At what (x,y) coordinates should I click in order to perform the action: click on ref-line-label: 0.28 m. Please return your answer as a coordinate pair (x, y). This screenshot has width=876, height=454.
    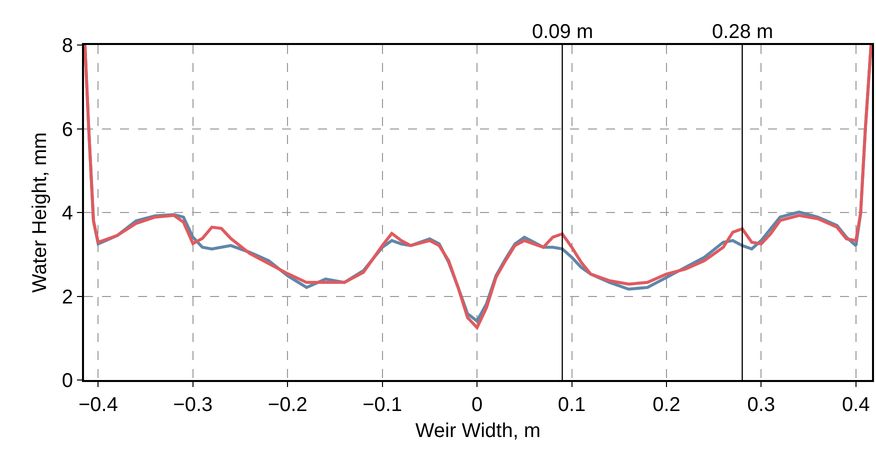
    Looking at the image, I should click on (743, 32).